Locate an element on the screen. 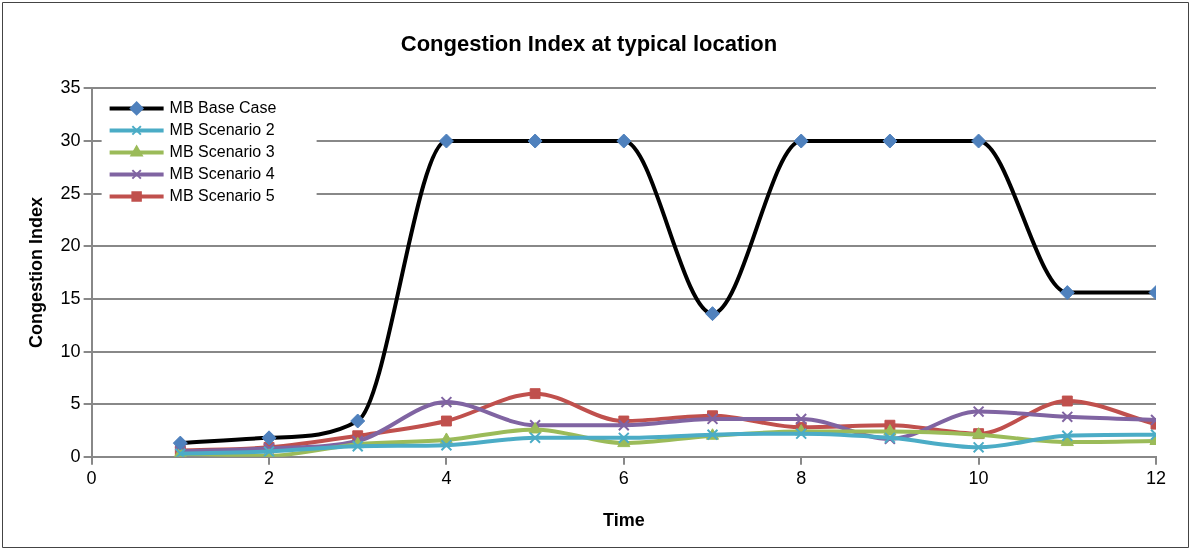 The width and height of the screenshot is (1191, 550). legend-label: MB Scenario 4 is located at coordinates (222, 173).